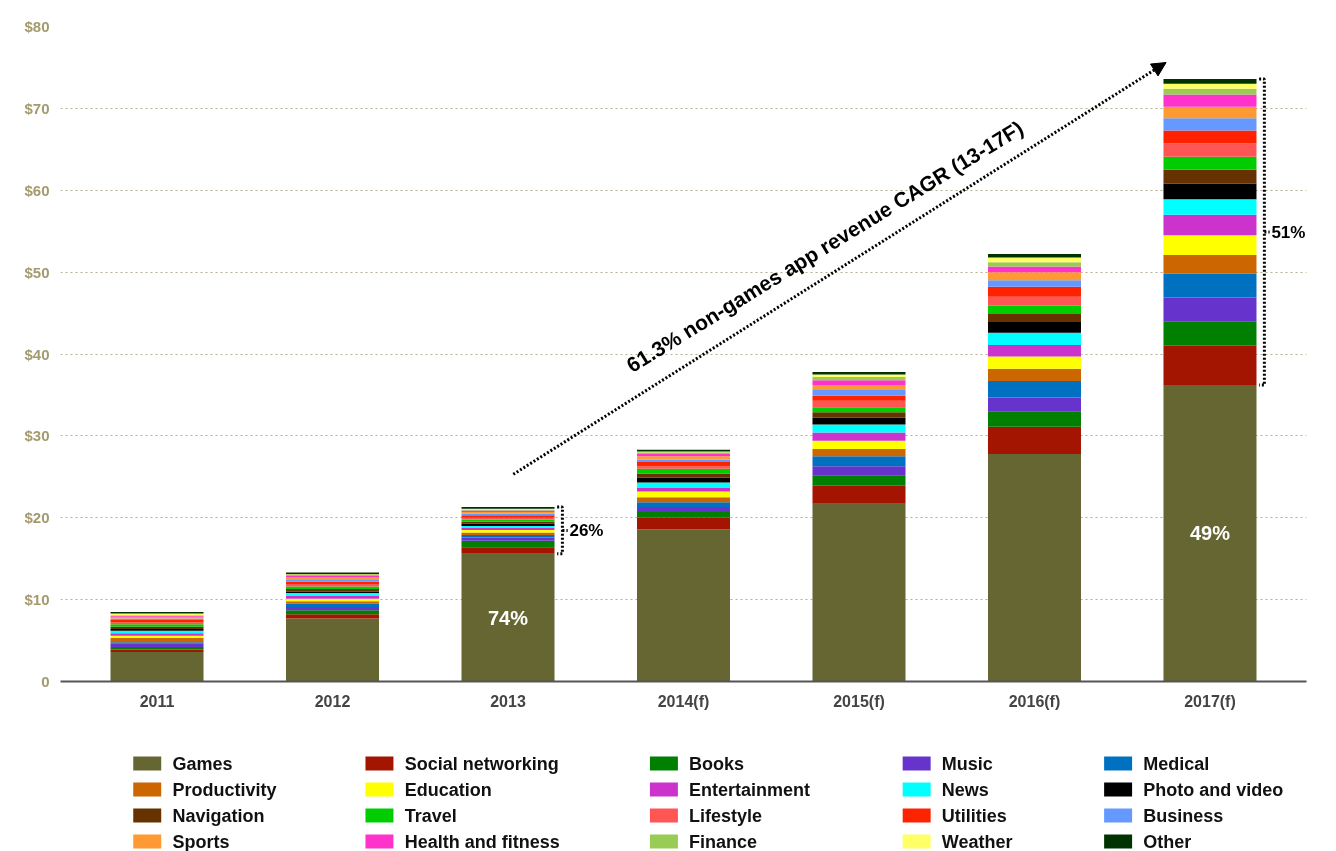  I want to click on legend-label: Business, so click(1183, 815).